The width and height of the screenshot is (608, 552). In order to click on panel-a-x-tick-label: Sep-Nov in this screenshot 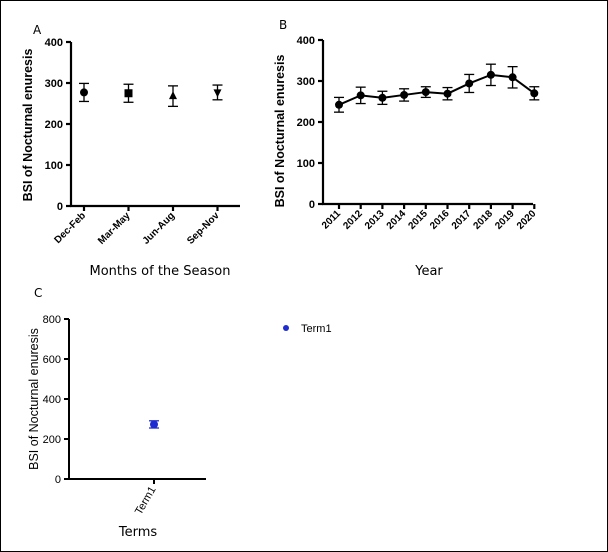, I will do `click(203, 228)`.